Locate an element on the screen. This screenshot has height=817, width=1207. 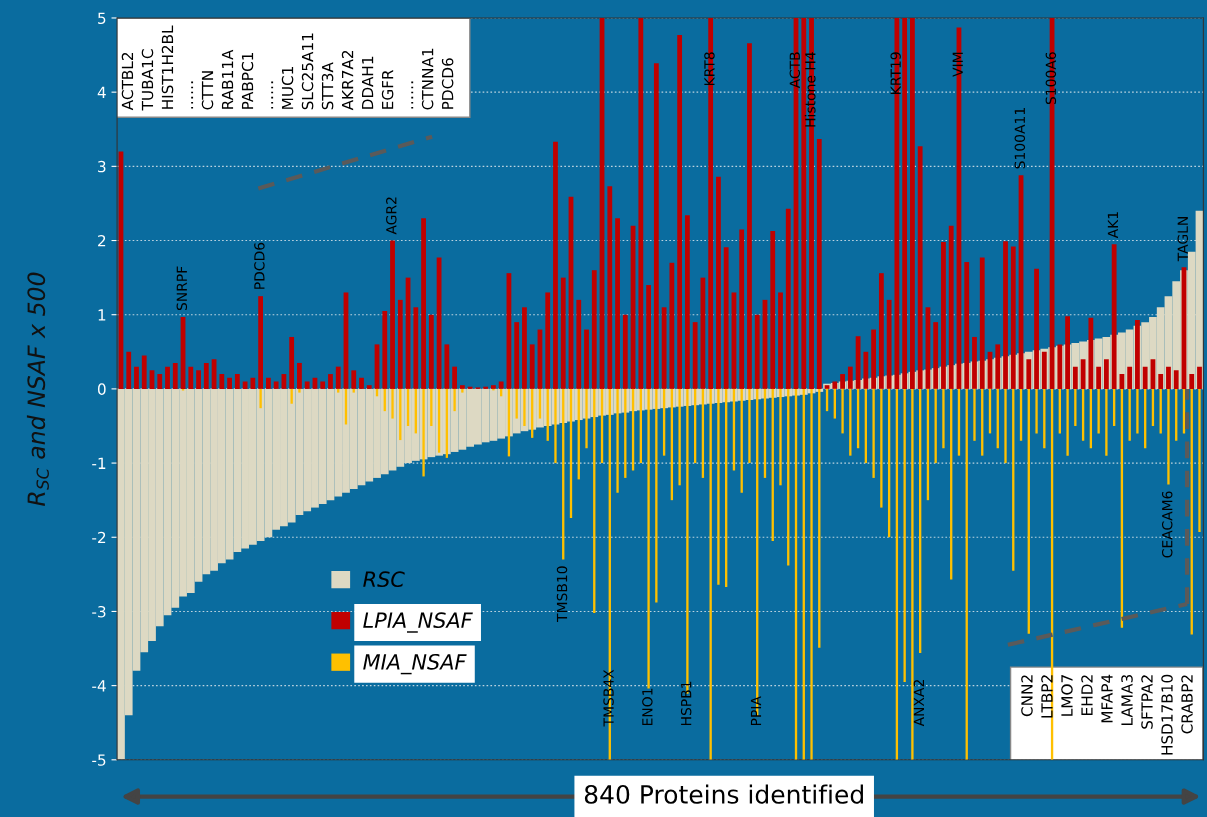
x-tick-label: AGR2 is located at coordinates (391, 216).